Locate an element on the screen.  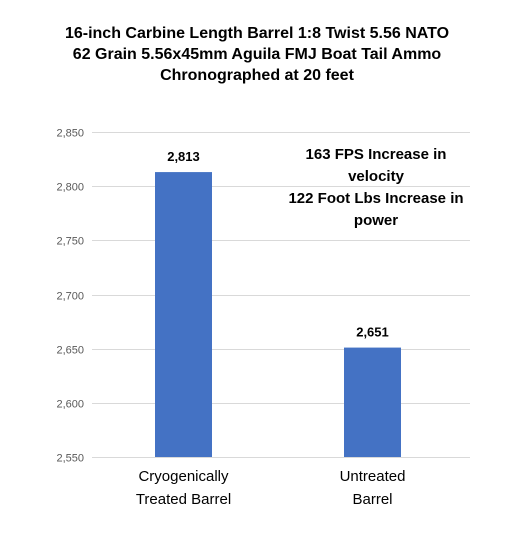
x-category-label: Cryogenically is located at coordinates (183, 476).